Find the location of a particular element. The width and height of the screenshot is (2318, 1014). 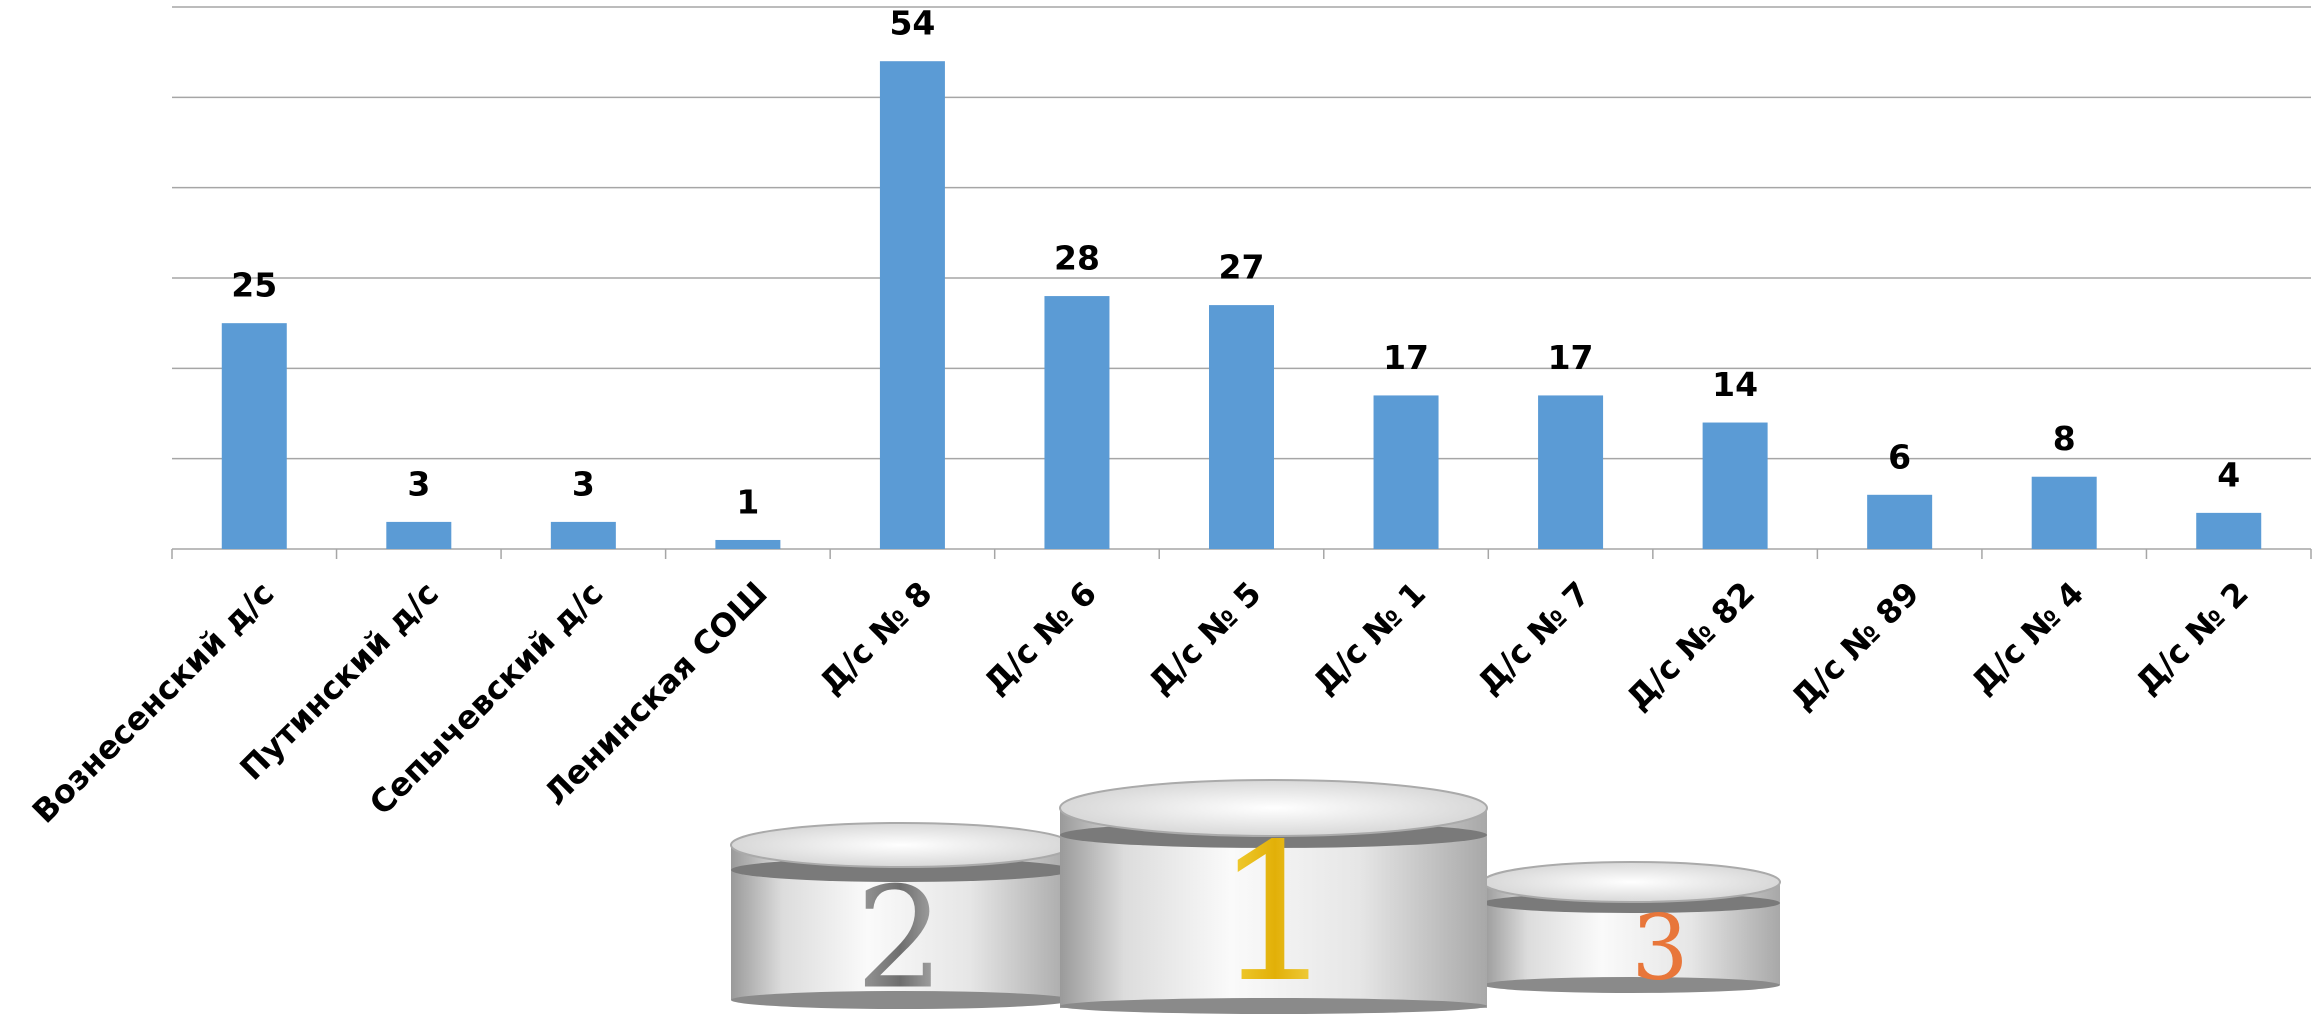

podium-number: 3 is located at coordinates (1659, 947).